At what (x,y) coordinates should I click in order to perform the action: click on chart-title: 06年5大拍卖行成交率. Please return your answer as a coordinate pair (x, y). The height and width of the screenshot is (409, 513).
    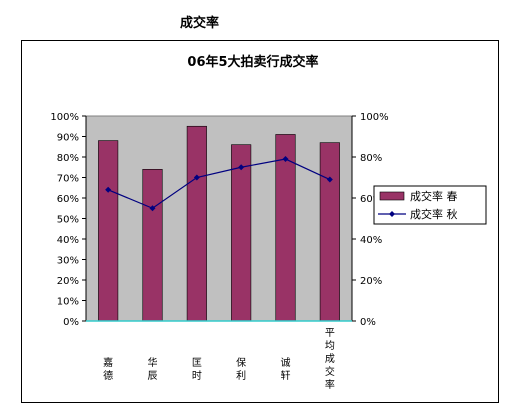
    Looking at the image, I should click on (252, 62).